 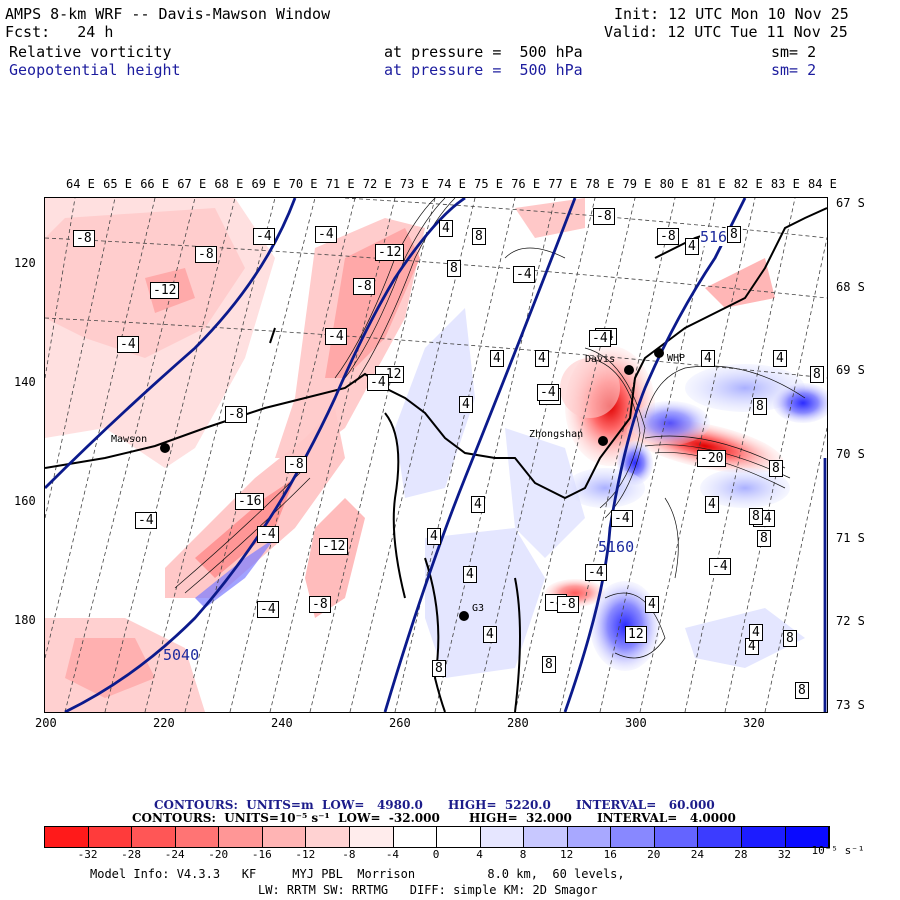 I want to click on longitude-label: 65 E, so click(x=117, y=184).